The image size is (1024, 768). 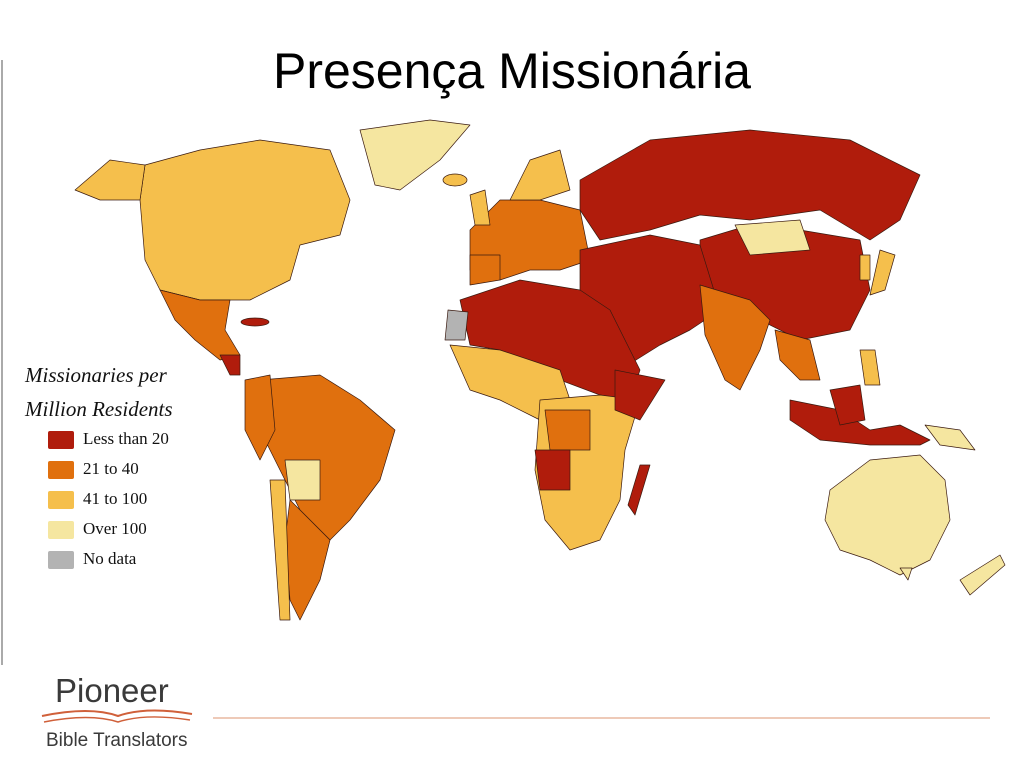 I want to click on legend-label: Over 100, so click(x=115, y=528).